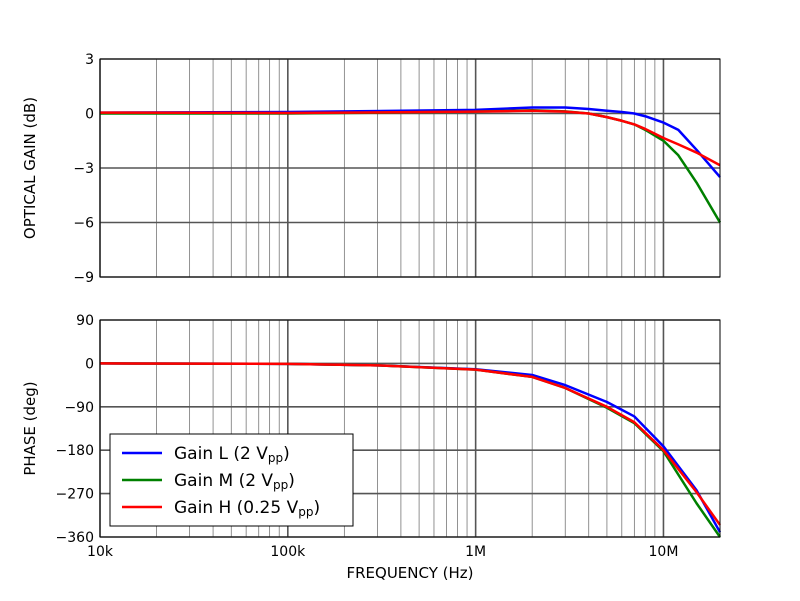  Describe the element at coordinates (288, 552) in the screenshot. I see `x-tick-label: 100k` at that location.